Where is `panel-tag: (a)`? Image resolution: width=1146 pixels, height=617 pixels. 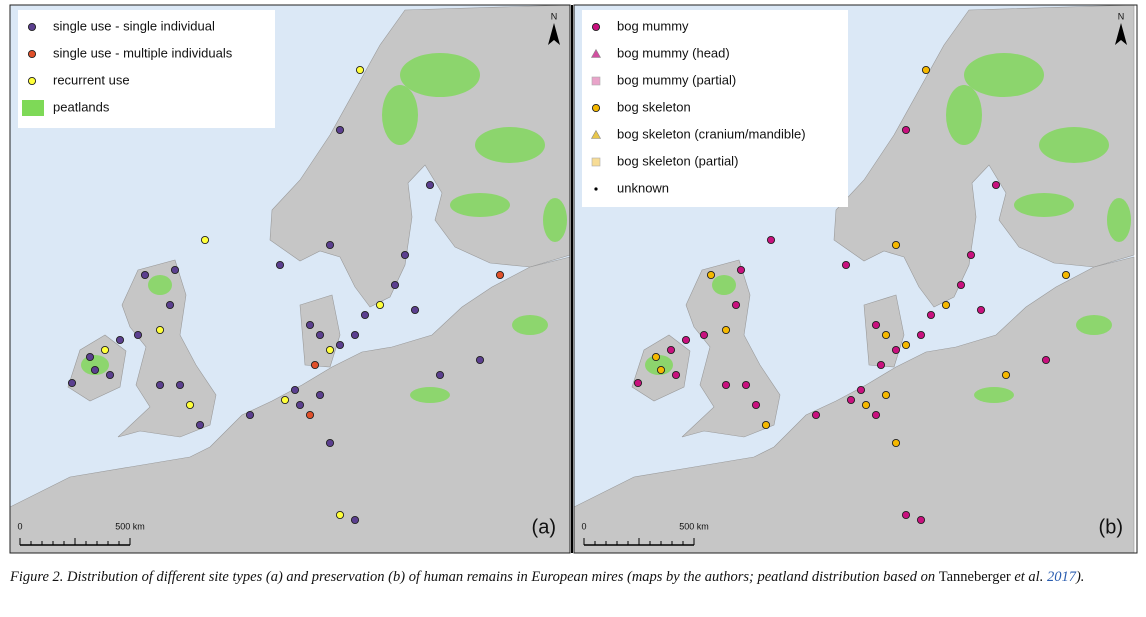
panel-tag: (a) is located at coordinates (544, 527).